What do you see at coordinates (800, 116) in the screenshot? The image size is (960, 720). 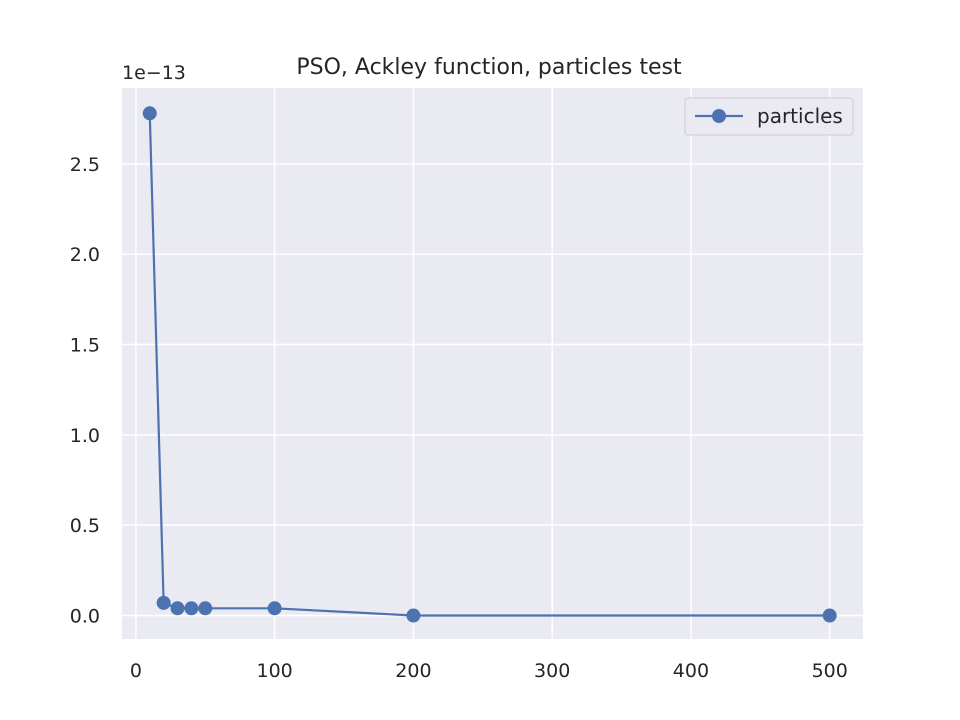 I see `legend-label-particles: particles` at bounding box center [800, 116].